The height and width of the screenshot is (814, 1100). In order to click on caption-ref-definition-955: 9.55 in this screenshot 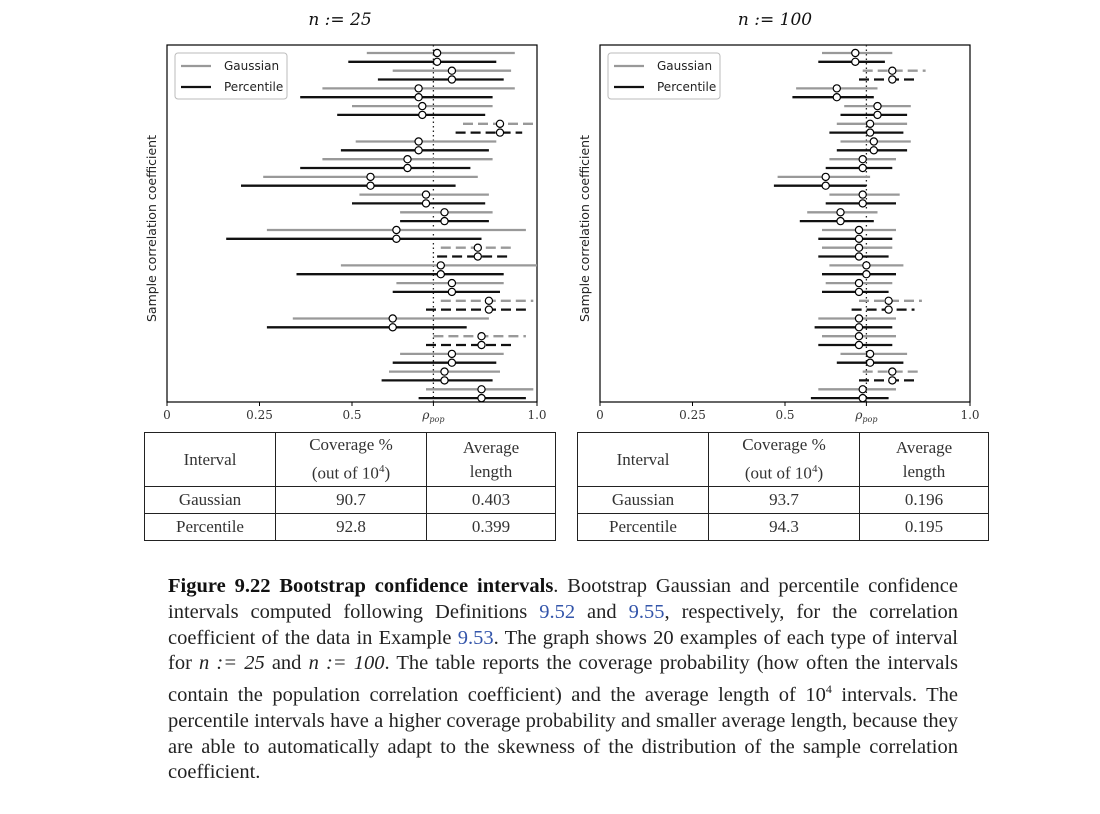, I will do `click(646, 611)`.